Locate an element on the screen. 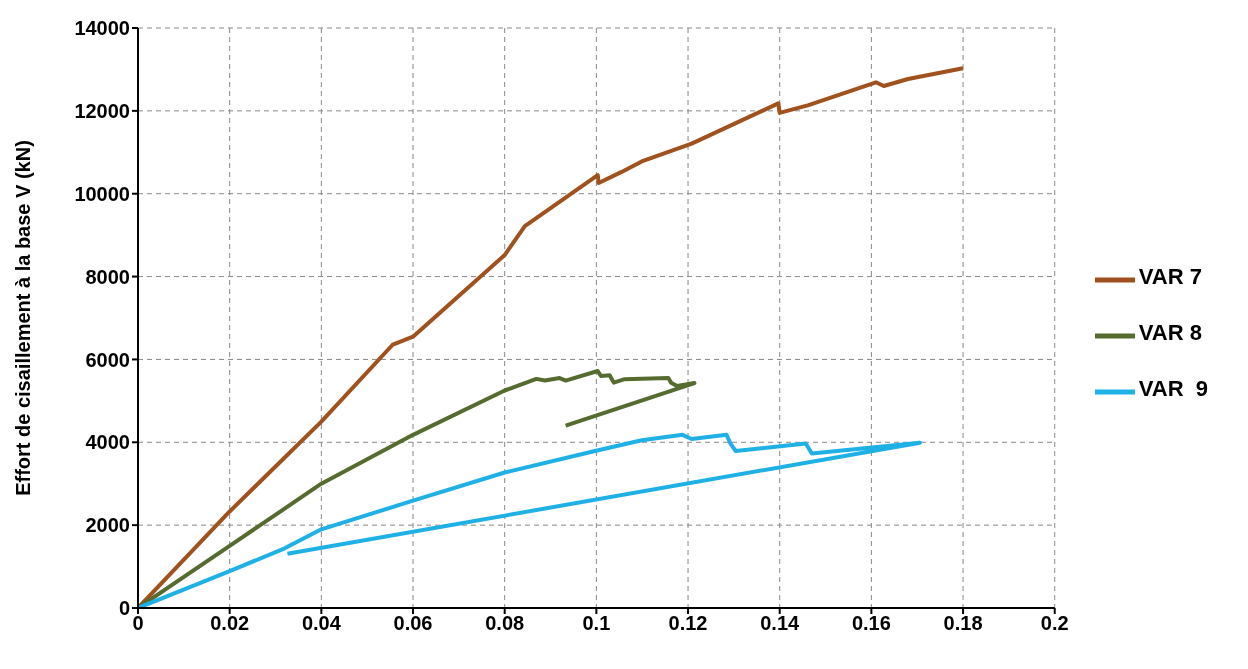  y-tick-label: 10000 is located at coordinates (102, 193).